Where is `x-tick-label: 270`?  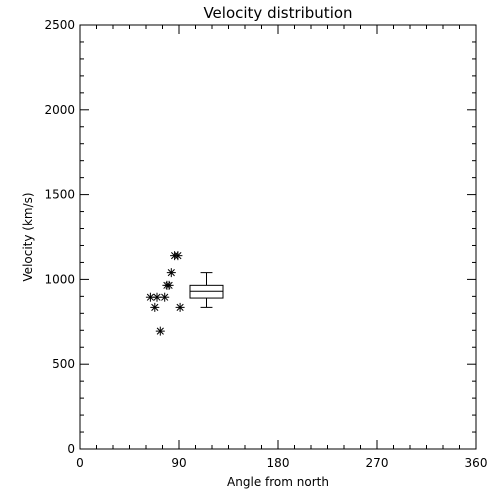
x-tick-label: 270 is located at coordinates (377, 463).